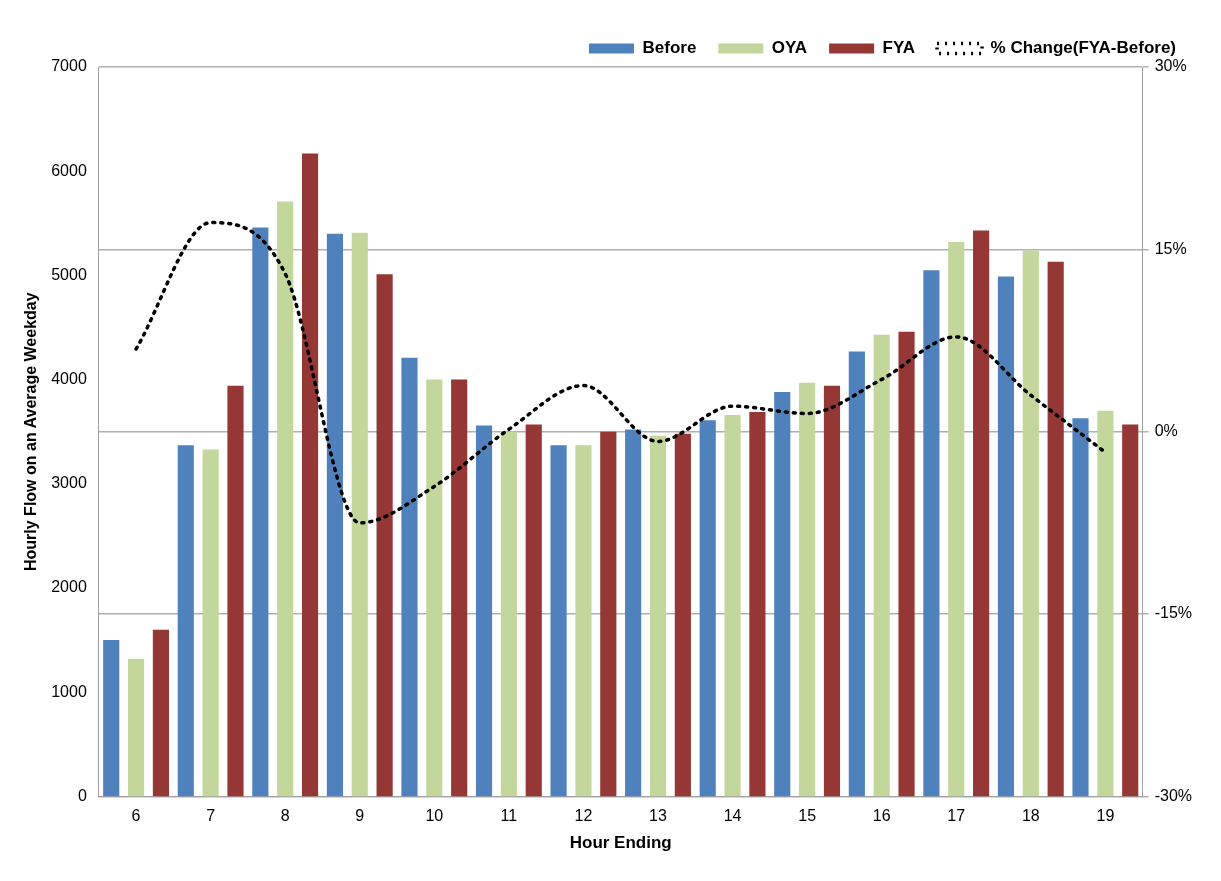 The image size is (1221, 881). I want to click on legend-label: Before, so click(669, 48).